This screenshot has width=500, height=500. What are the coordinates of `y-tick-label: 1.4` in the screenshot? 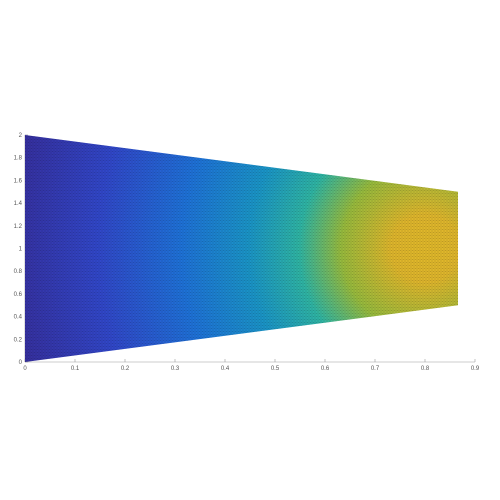 It's located at (18, 204).